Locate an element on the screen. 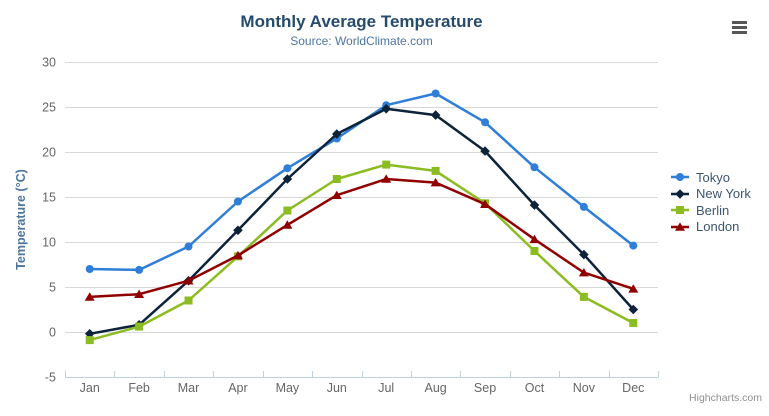 The height and width of the screenshot is (416, 769). y-axis-label: 20 is located at coordinates (49, 153).